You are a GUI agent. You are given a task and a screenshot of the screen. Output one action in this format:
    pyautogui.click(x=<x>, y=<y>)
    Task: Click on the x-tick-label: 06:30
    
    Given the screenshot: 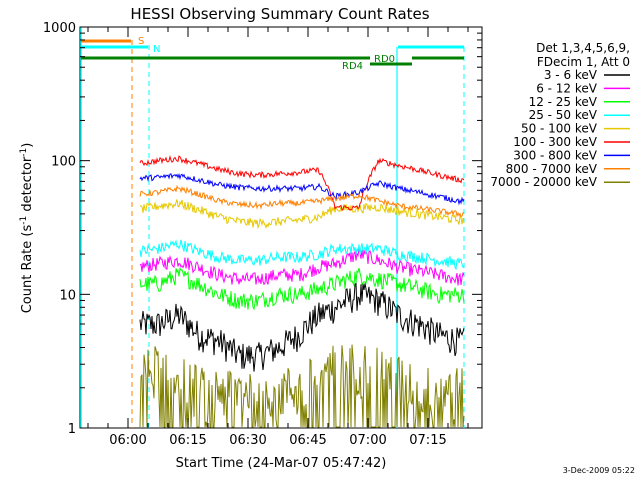 What is the action you would take?
    pyautogui.click(x=247, y=440)
    